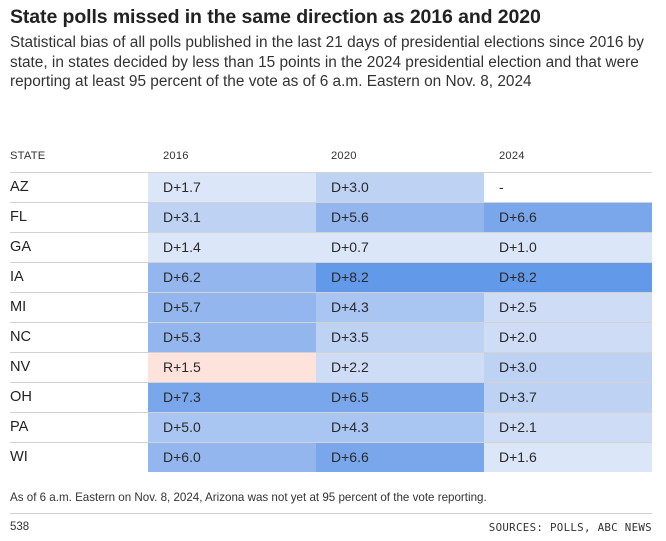  I want to click on table-row: IA D+6.2 D+8.2 D+8.2, so click(331, 277).